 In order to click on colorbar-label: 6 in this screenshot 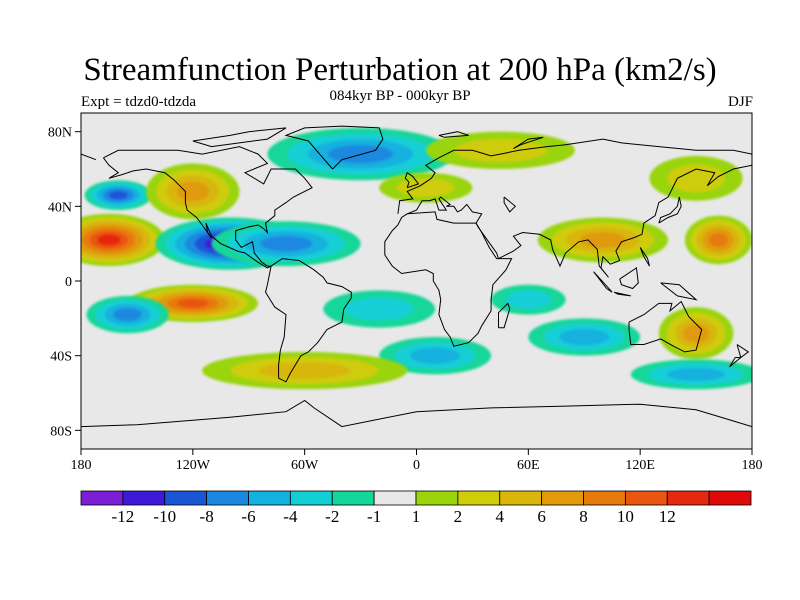, I will do `click(541, 516)`.